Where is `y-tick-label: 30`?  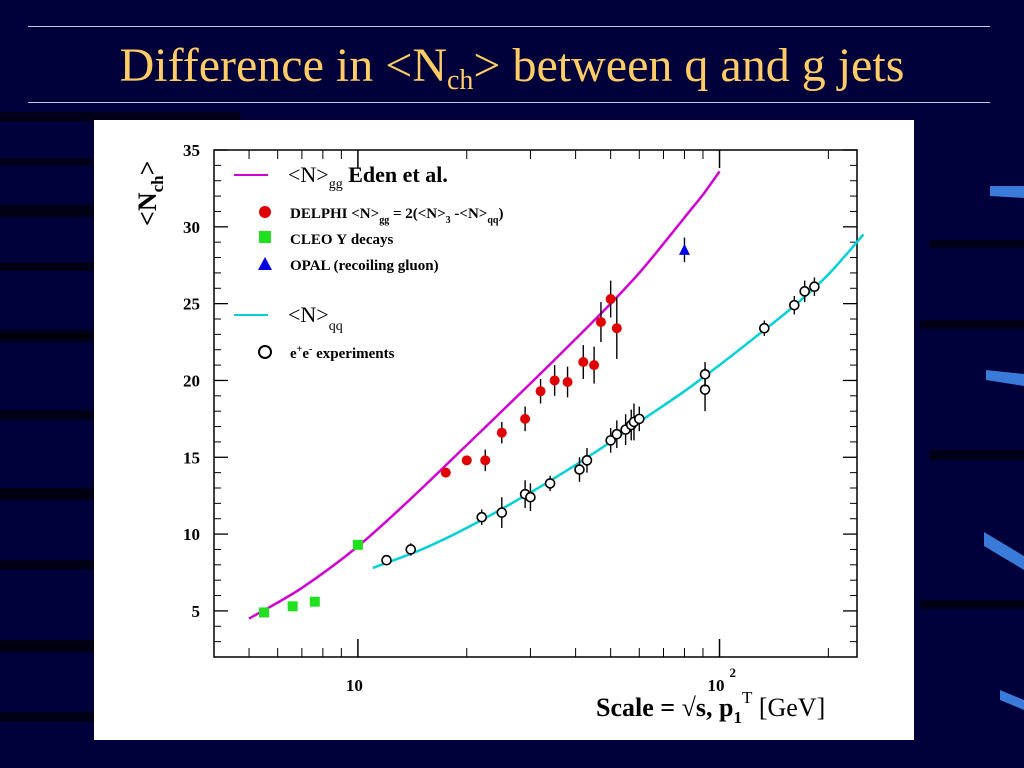
y-tick-label: 30 is located at coordinates (191, 227).